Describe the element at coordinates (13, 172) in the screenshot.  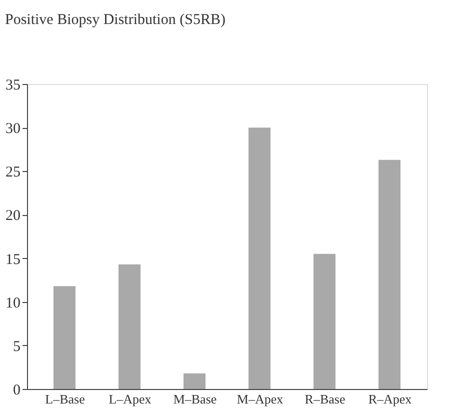
I see `y-tick-label: 25` at that location.